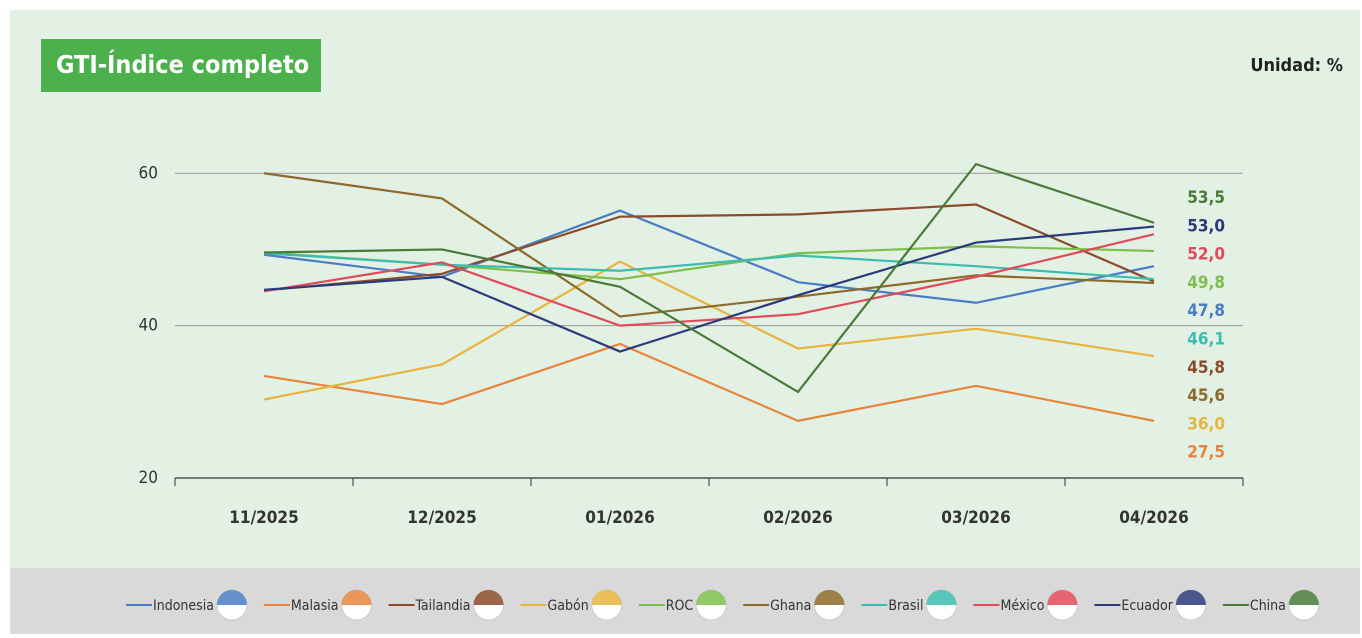  Describe the element at coordinates (1153, 518) in the screenshot. I see `x-tick-label: 04/2026` at that location.